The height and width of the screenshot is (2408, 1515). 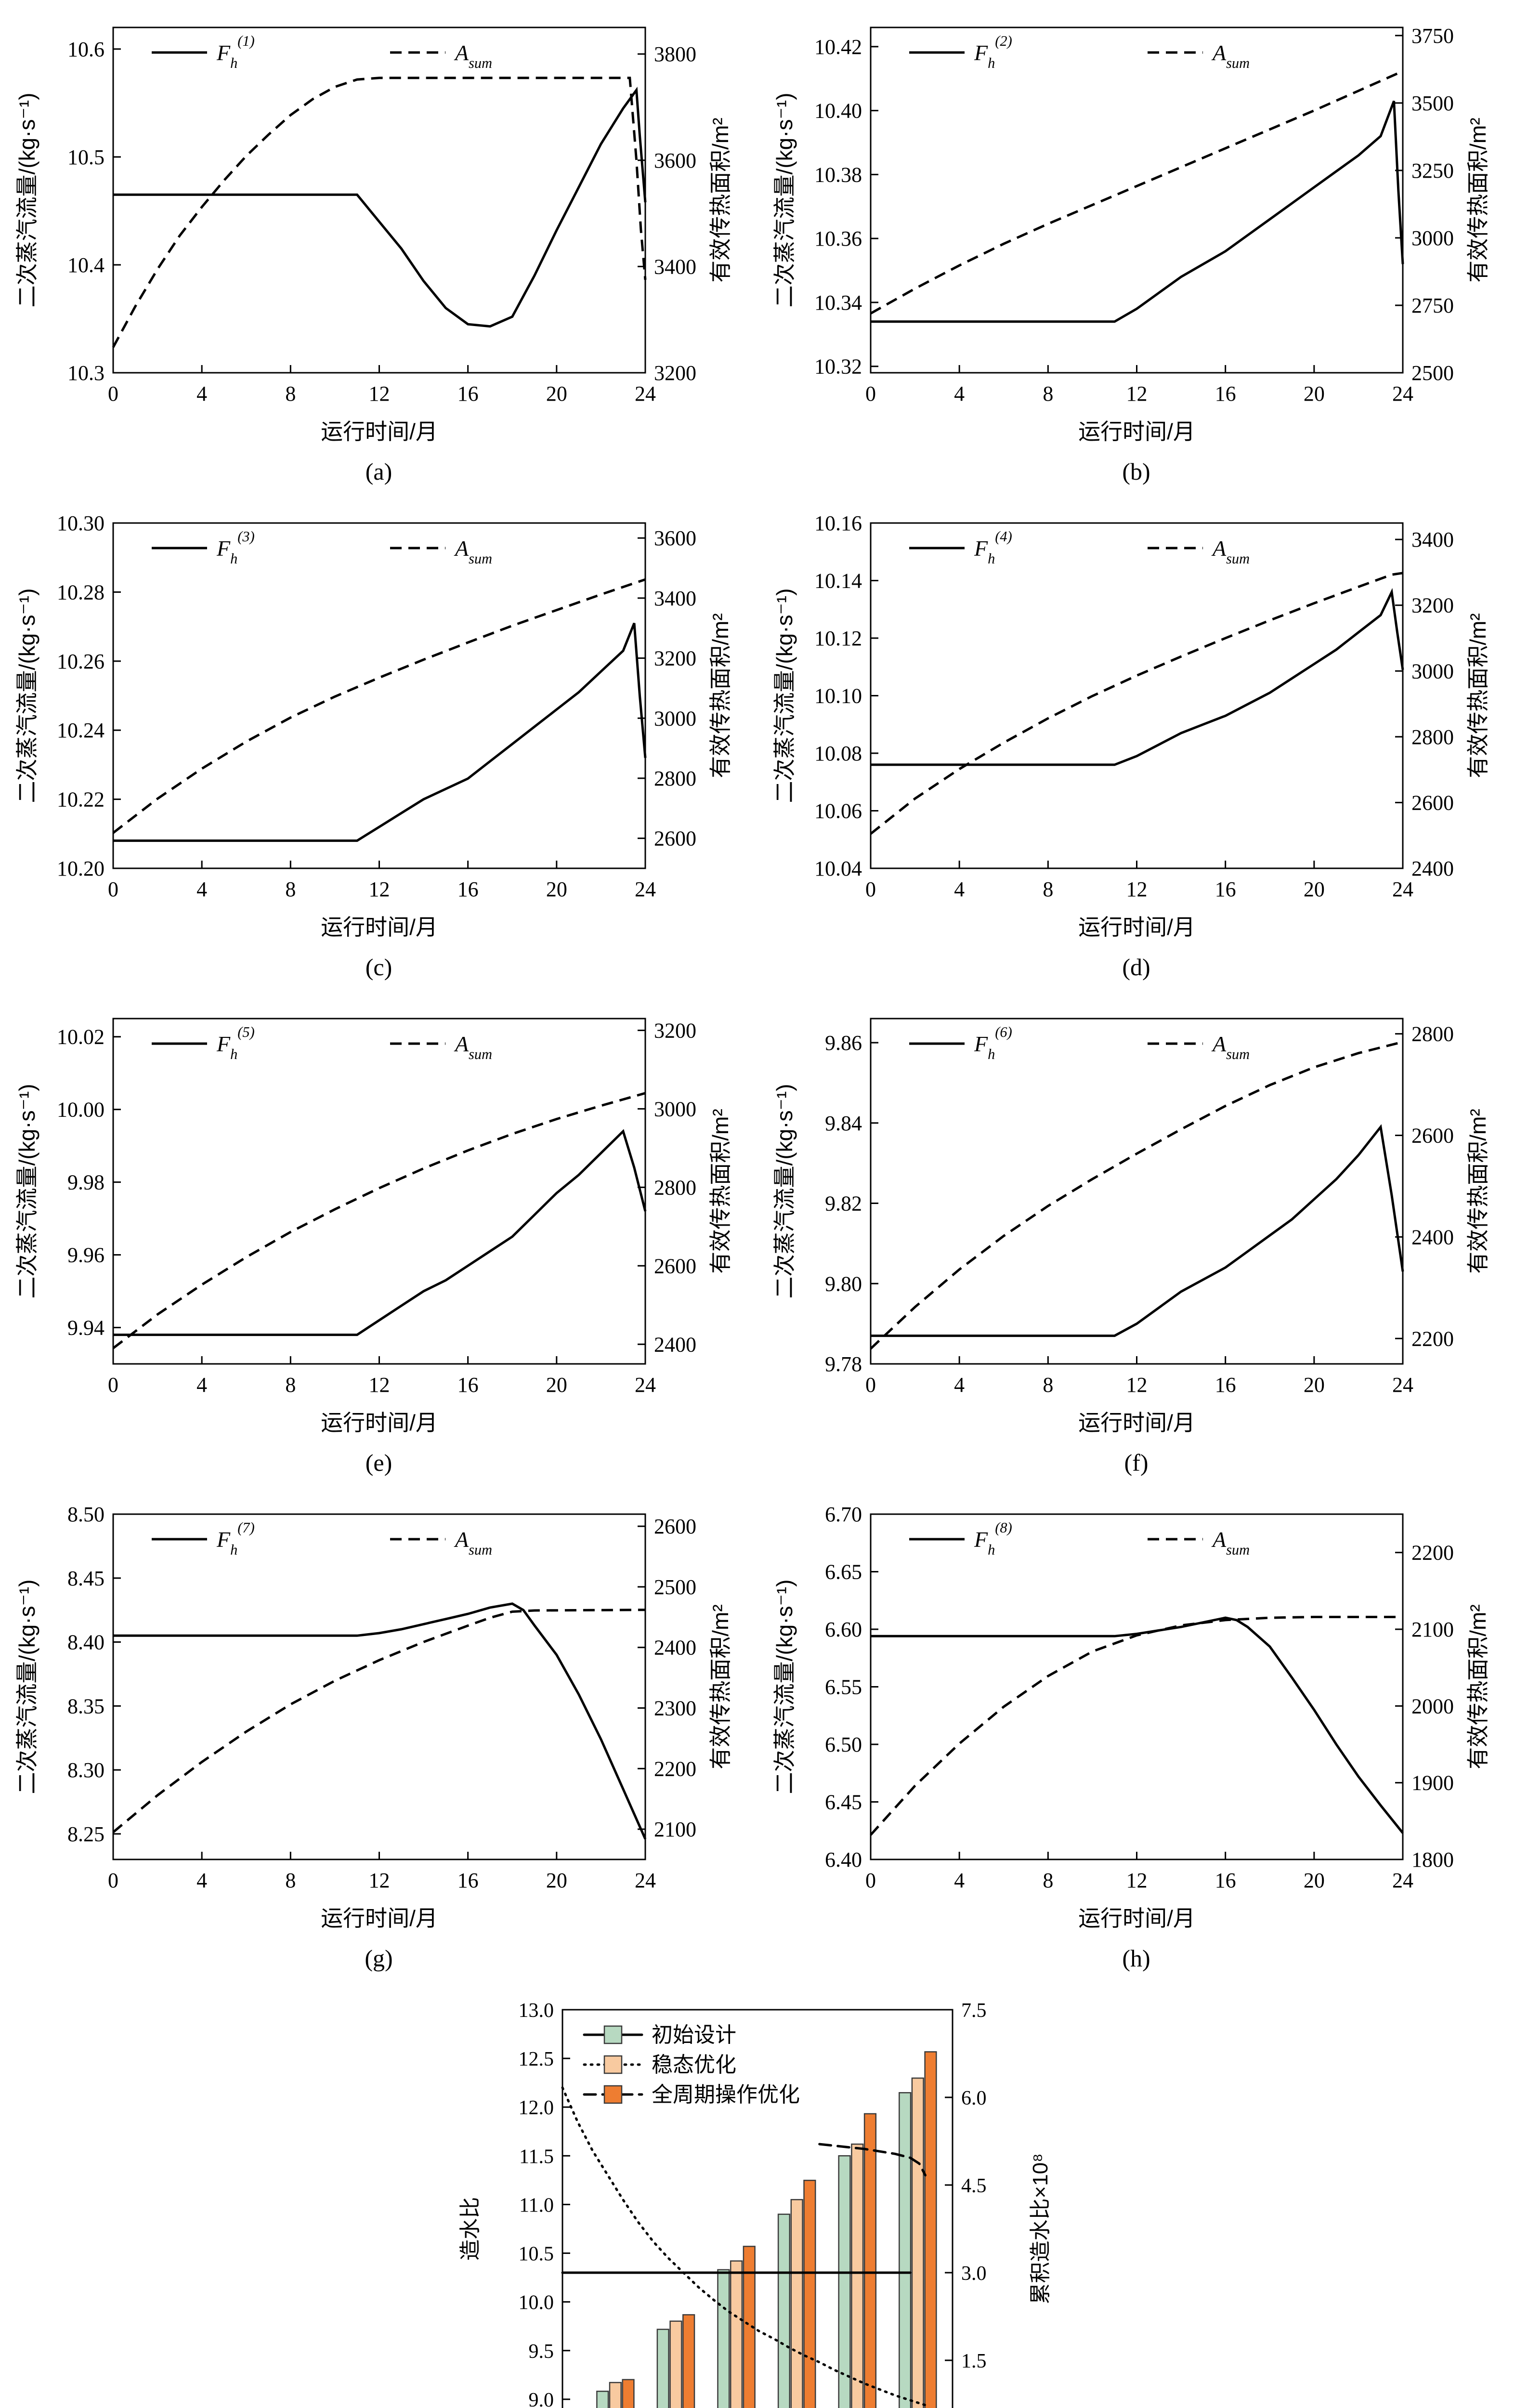 What do you see at coordinates (536, 2157) in the screenshot?
I see `left-tick-label: 11.5` at bounding box center [536, 2157].